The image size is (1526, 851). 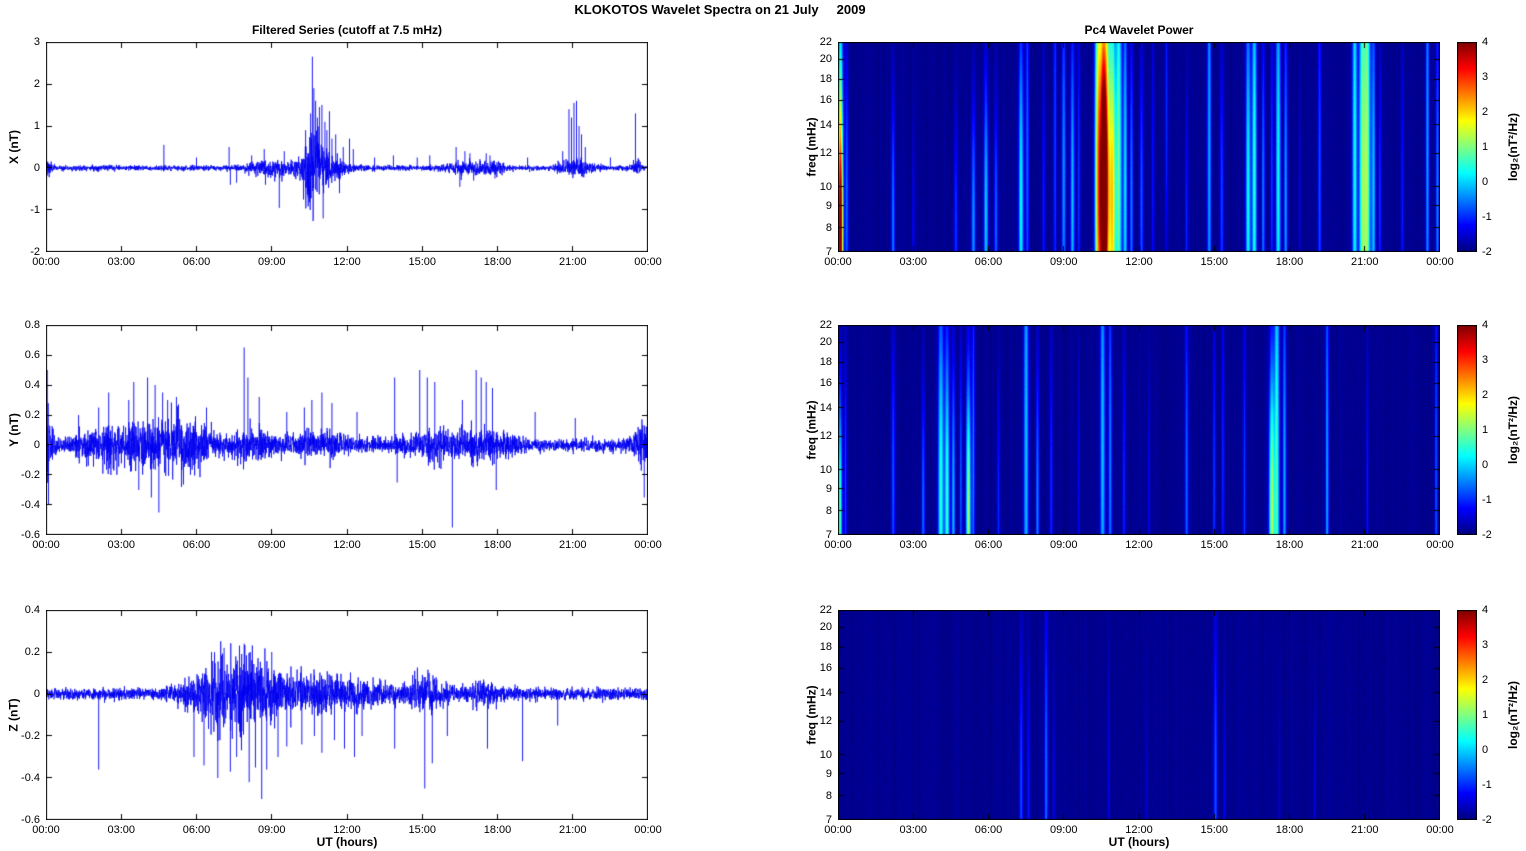 I want to click on right-x-axis-label: UT (hours), so click(x=1139, y=842).